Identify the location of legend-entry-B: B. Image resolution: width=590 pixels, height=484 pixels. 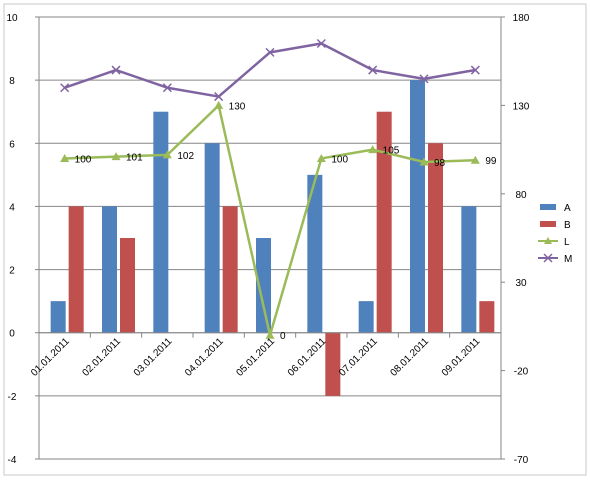
(555, 225).